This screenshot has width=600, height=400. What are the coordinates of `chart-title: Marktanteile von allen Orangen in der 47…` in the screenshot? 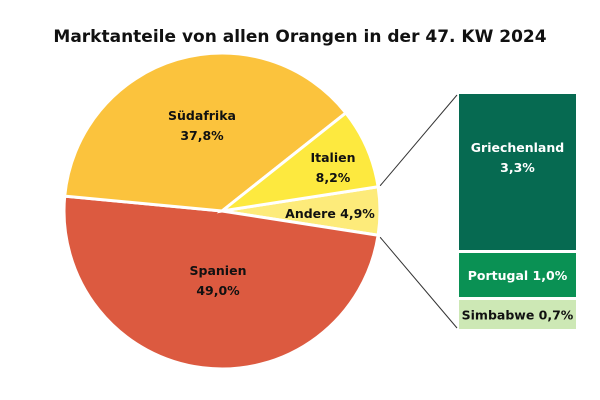 It's located at (299, 37).